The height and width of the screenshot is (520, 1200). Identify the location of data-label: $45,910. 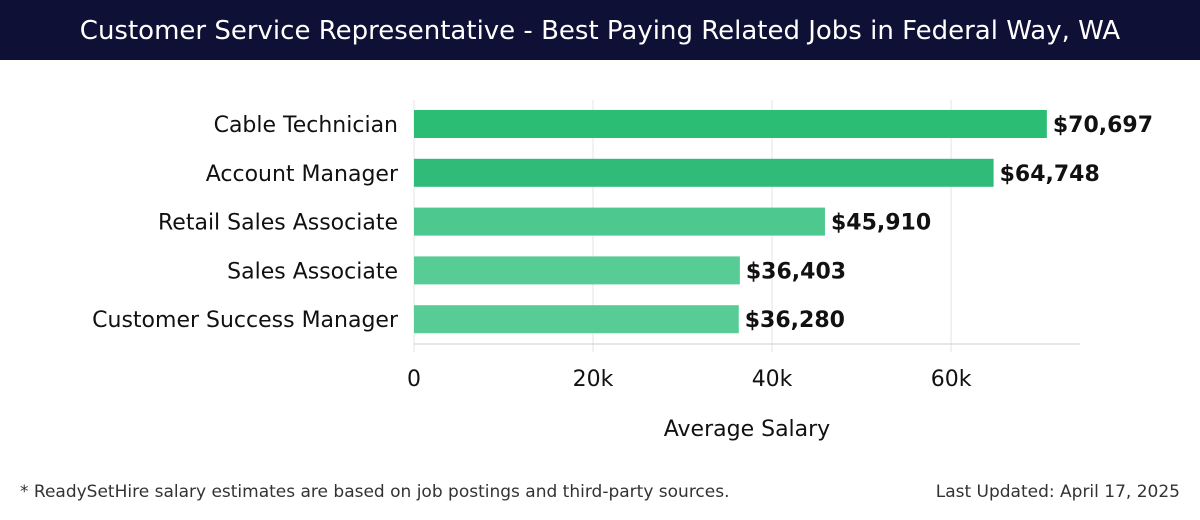
(881, 223).